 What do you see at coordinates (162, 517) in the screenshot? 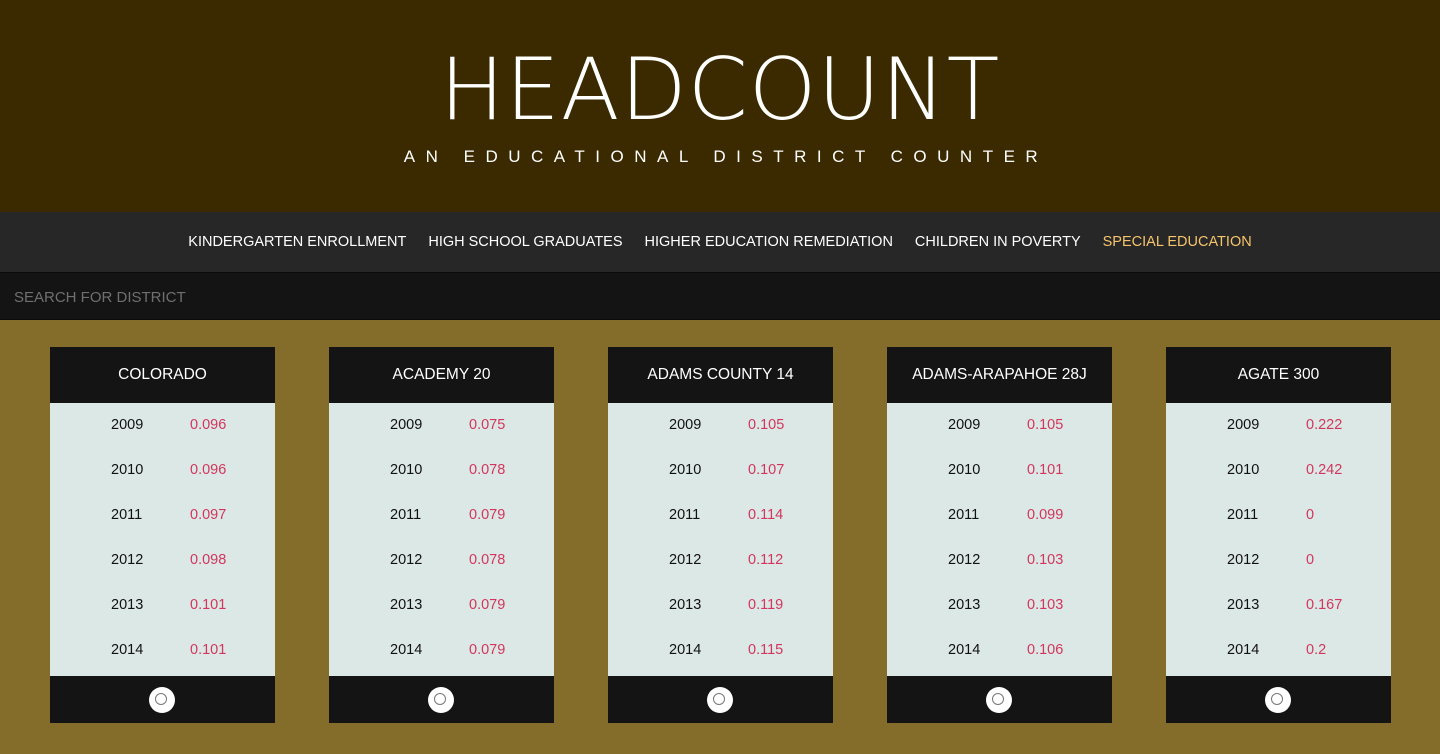
I see `data-row: 2011 0.097` at bounding box center [162, 517].